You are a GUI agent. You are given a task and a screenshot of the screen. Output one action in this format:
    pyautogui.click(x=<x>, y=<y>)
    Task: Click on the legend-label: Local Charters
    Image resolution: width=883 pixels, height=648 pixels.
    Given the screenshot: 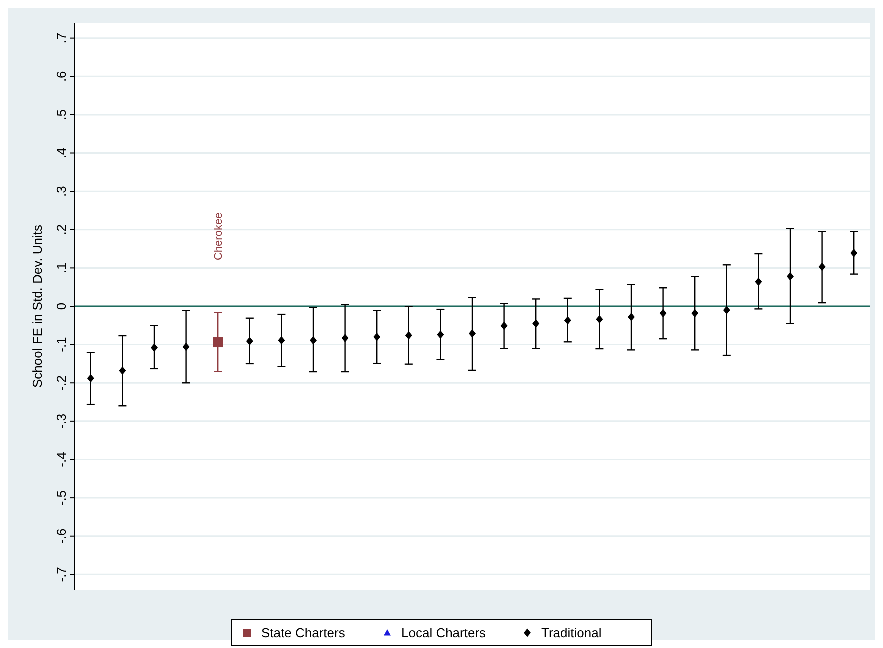 What is the action you would take?
    pyautogui.click(x=444, y=633)
    